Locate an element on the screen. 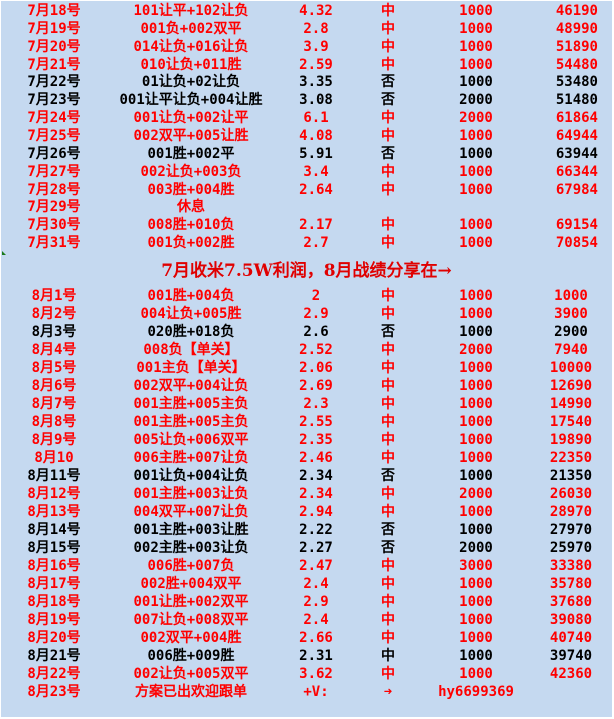 The height and width of the screenshot is (719, 614). odds-cell: 2.55 is located at coordinates (316, 422).